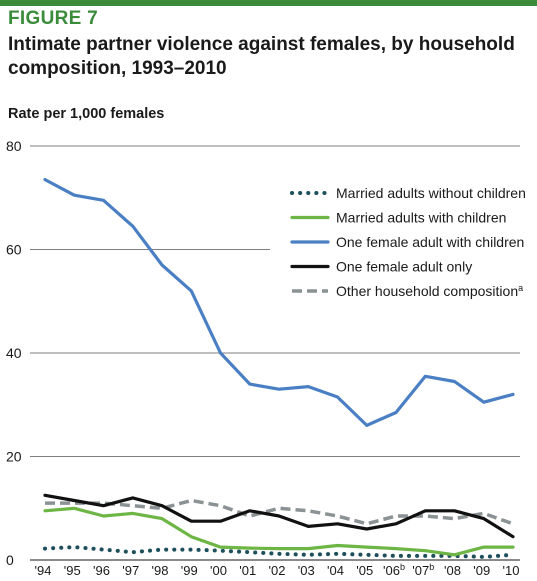 This screenshot has height=581, width=537. What do you see at coordinates (268, 3) in the screenshot?
I see `top-rule` at bounding box center [268, 3].